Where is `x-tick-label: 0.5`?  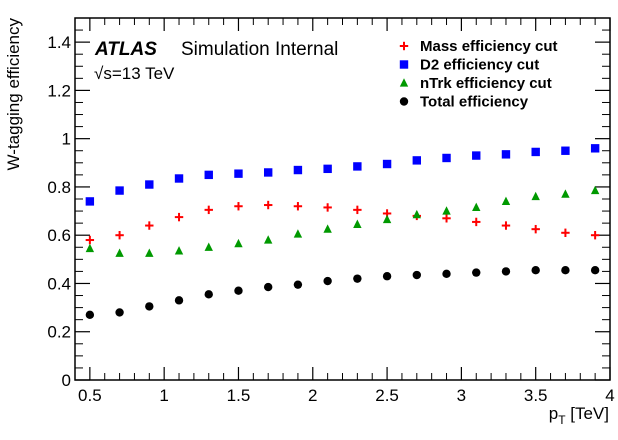
x-tick-label: 0.5 is located at coordinates (90, 395).